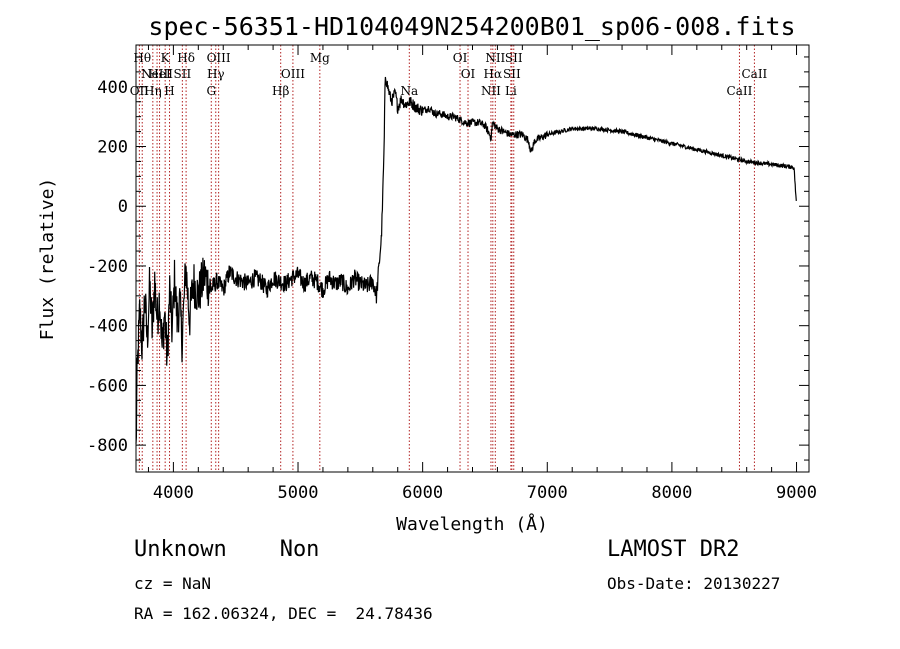 The height and width of the screenshot is (649, 900). Describe the element at coordinates (283, 613) in the screenshot. I see `coordinates: RA = 162.06324, DEC = 24.78436` at that location.